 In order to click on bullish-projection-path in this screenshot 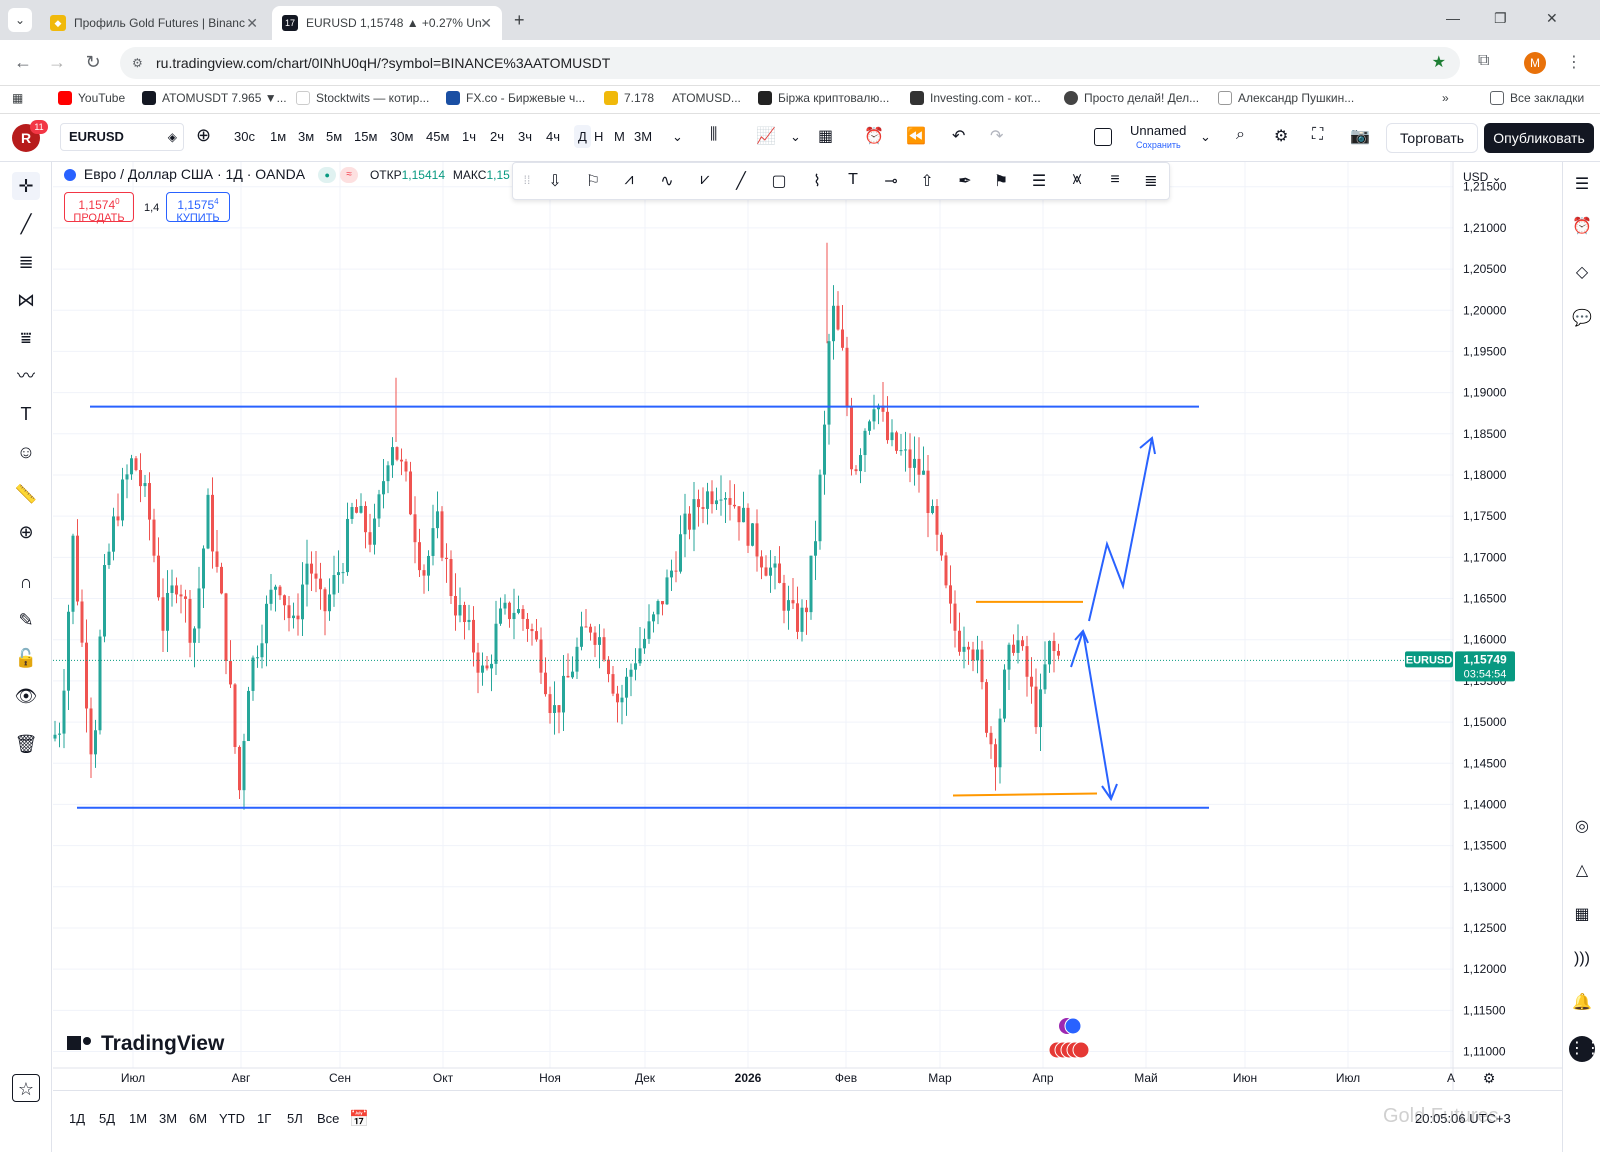, I will do `click(1120, 529)`.